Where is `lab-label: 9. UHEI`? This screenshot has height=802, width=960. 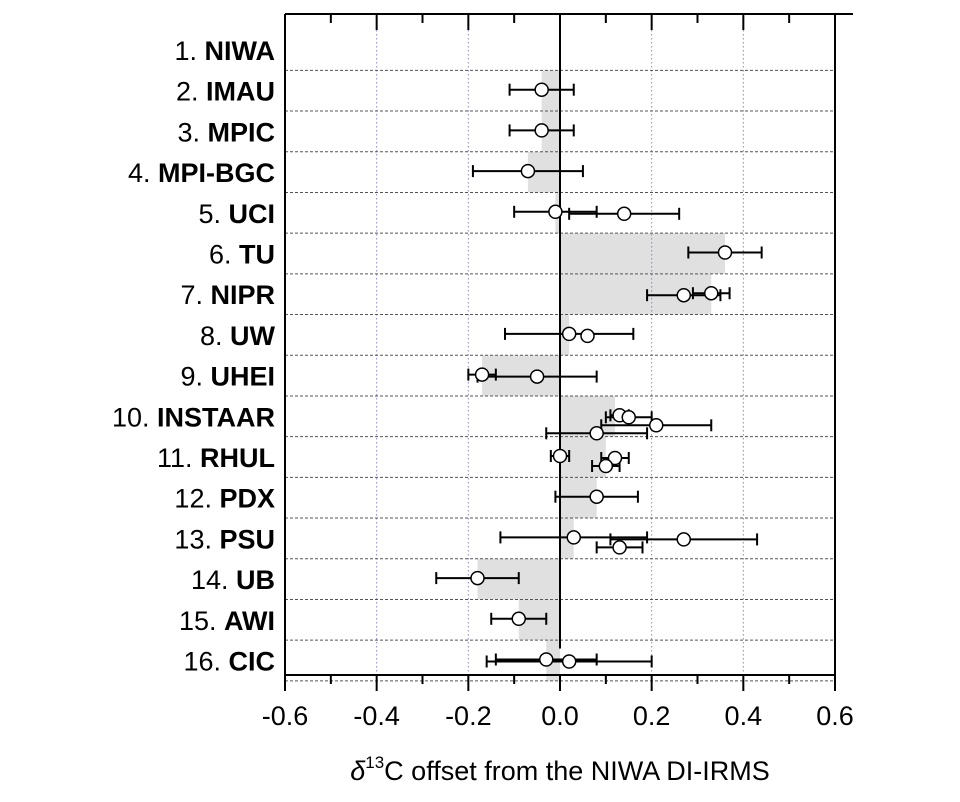
lab-label: 9. UHEI is located at coordinates (227, 377).